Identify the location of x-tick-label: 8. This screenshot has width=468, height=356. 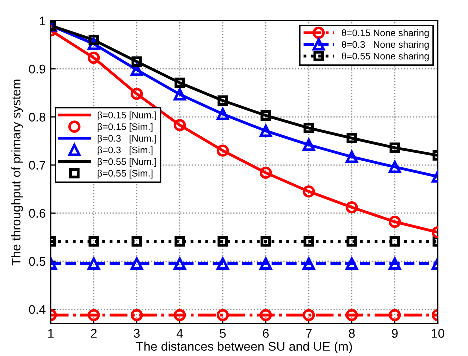
(352, 333).